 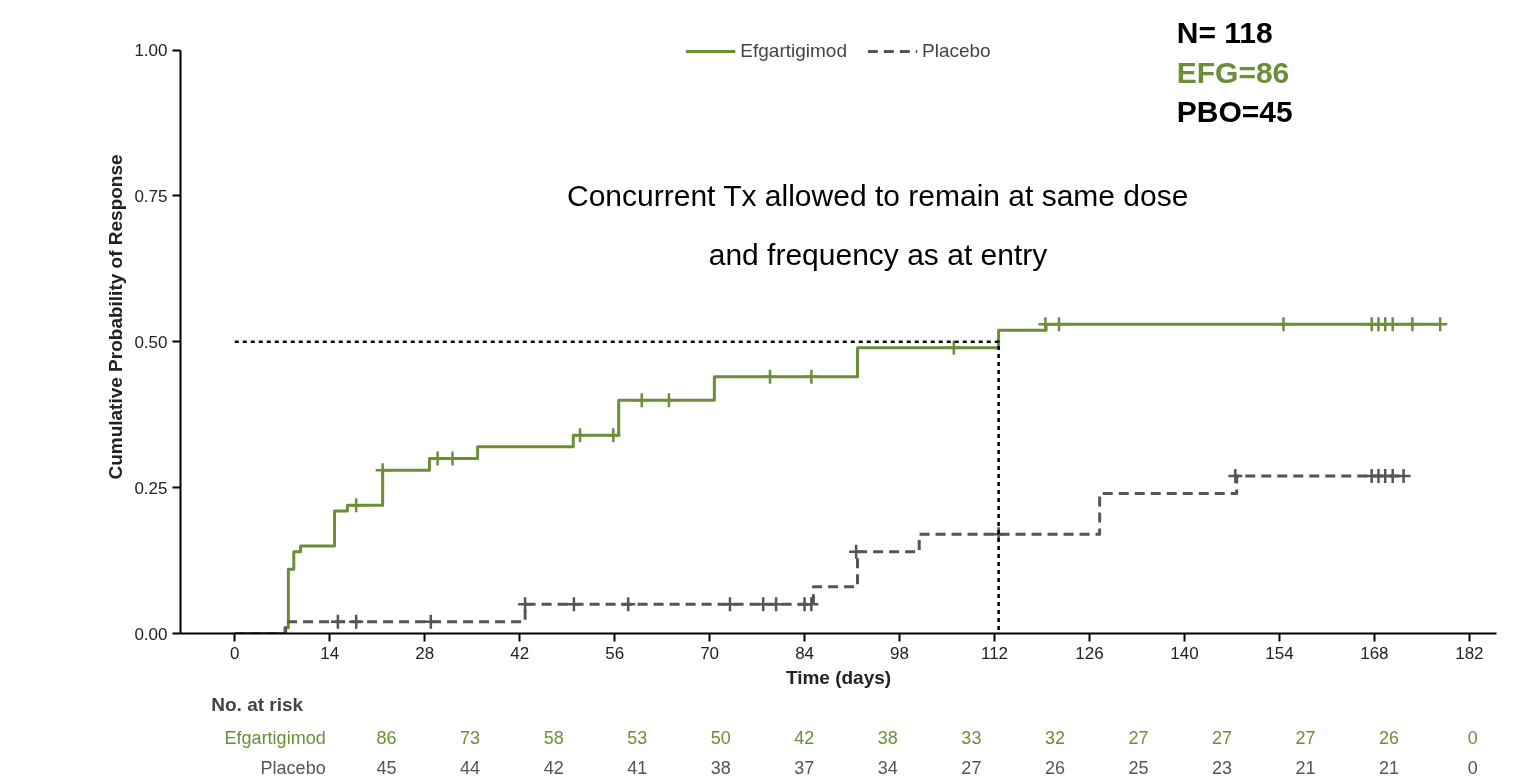 I want to click on x-tick-label: 168, so click(x=1374, y=653).